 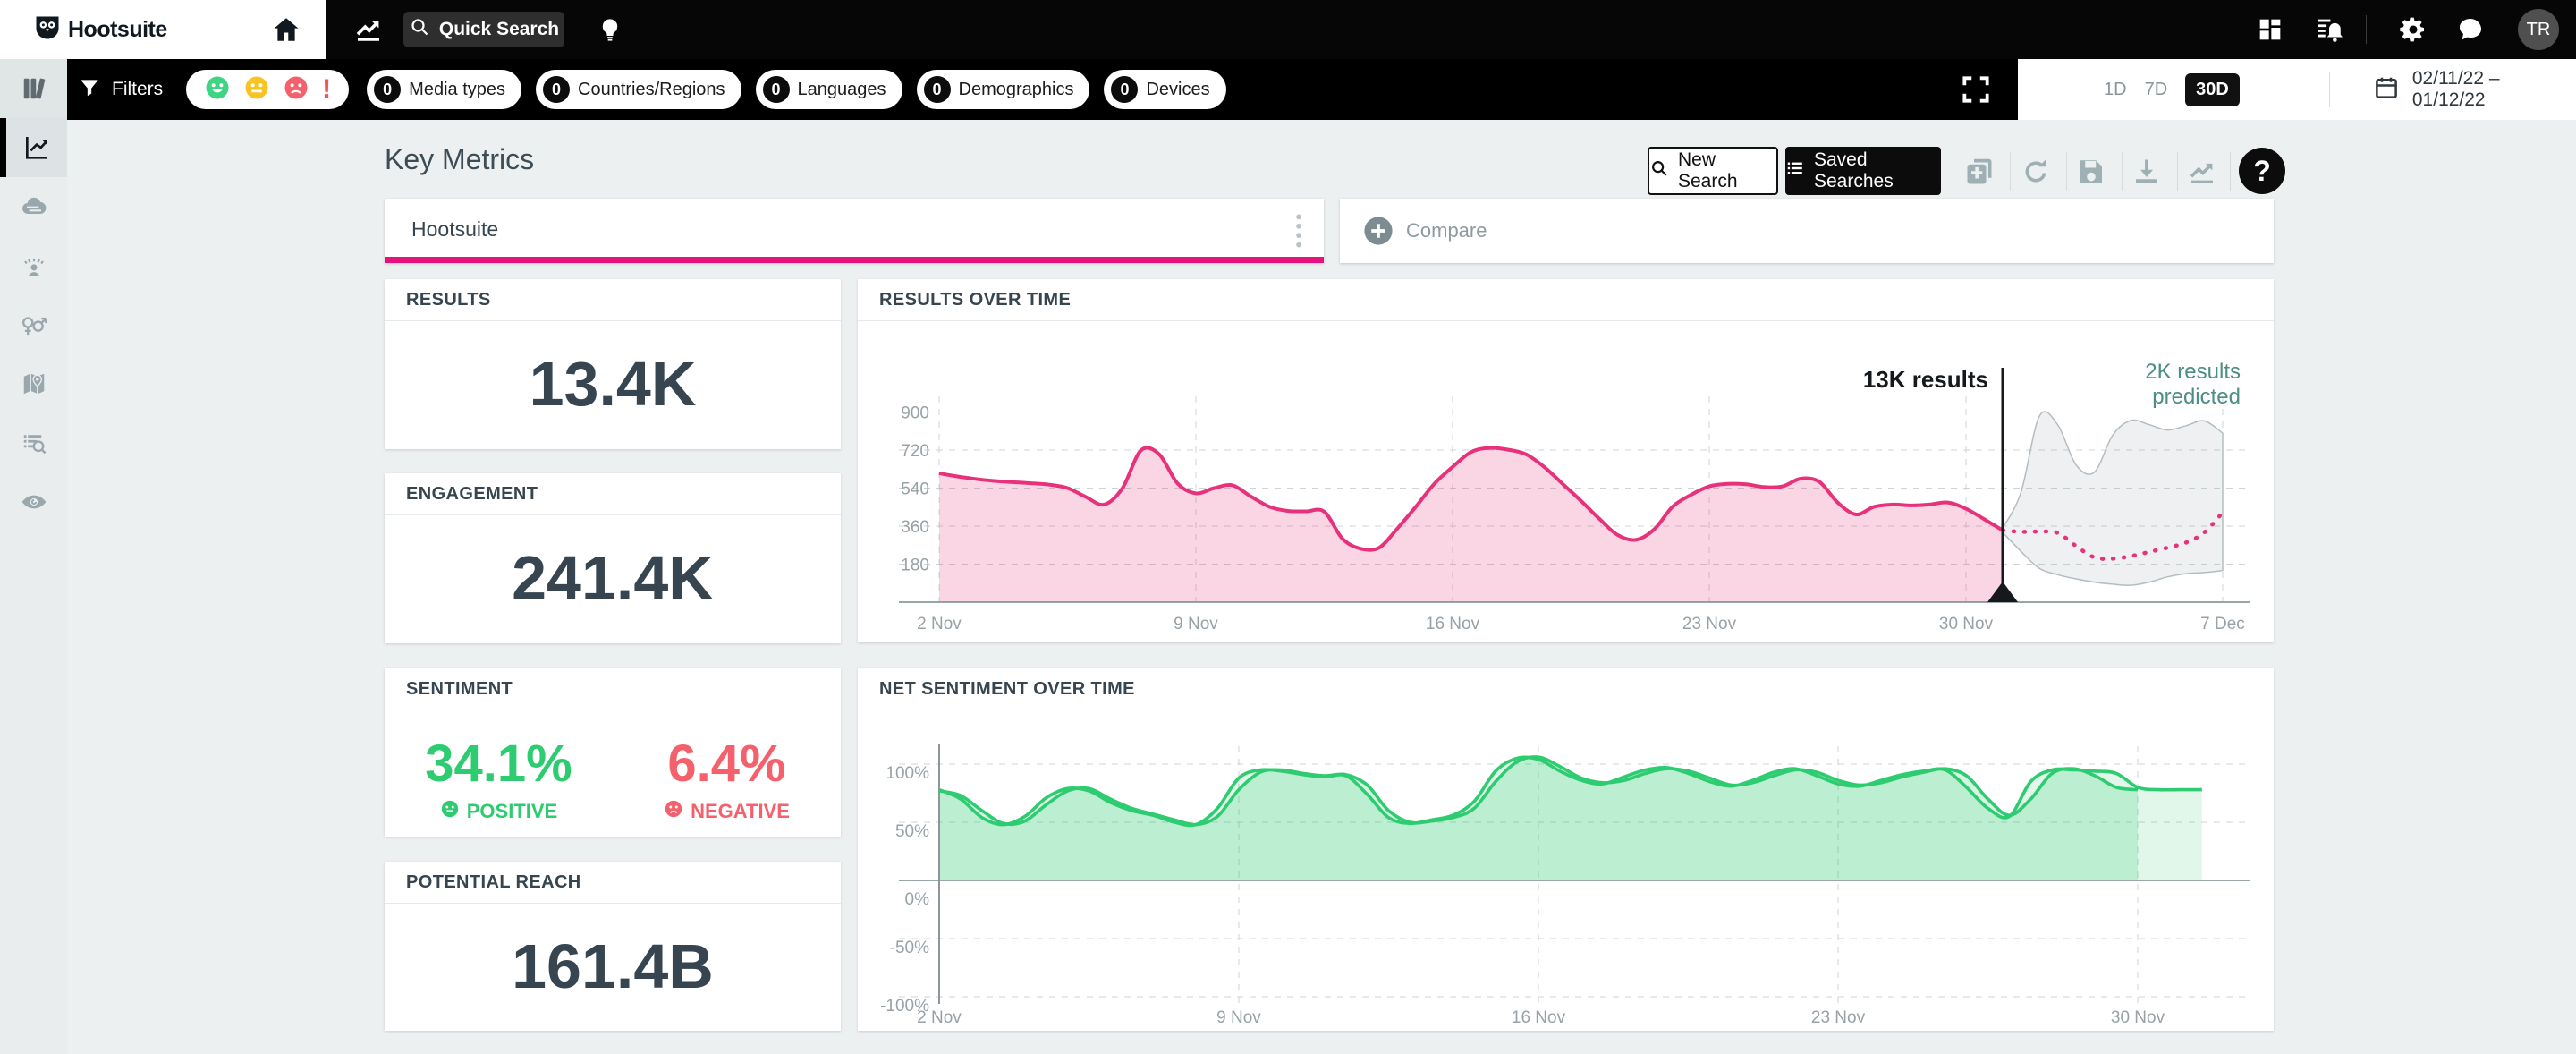 I want to click on word-cloud-icon, so click(x=33, y=206).